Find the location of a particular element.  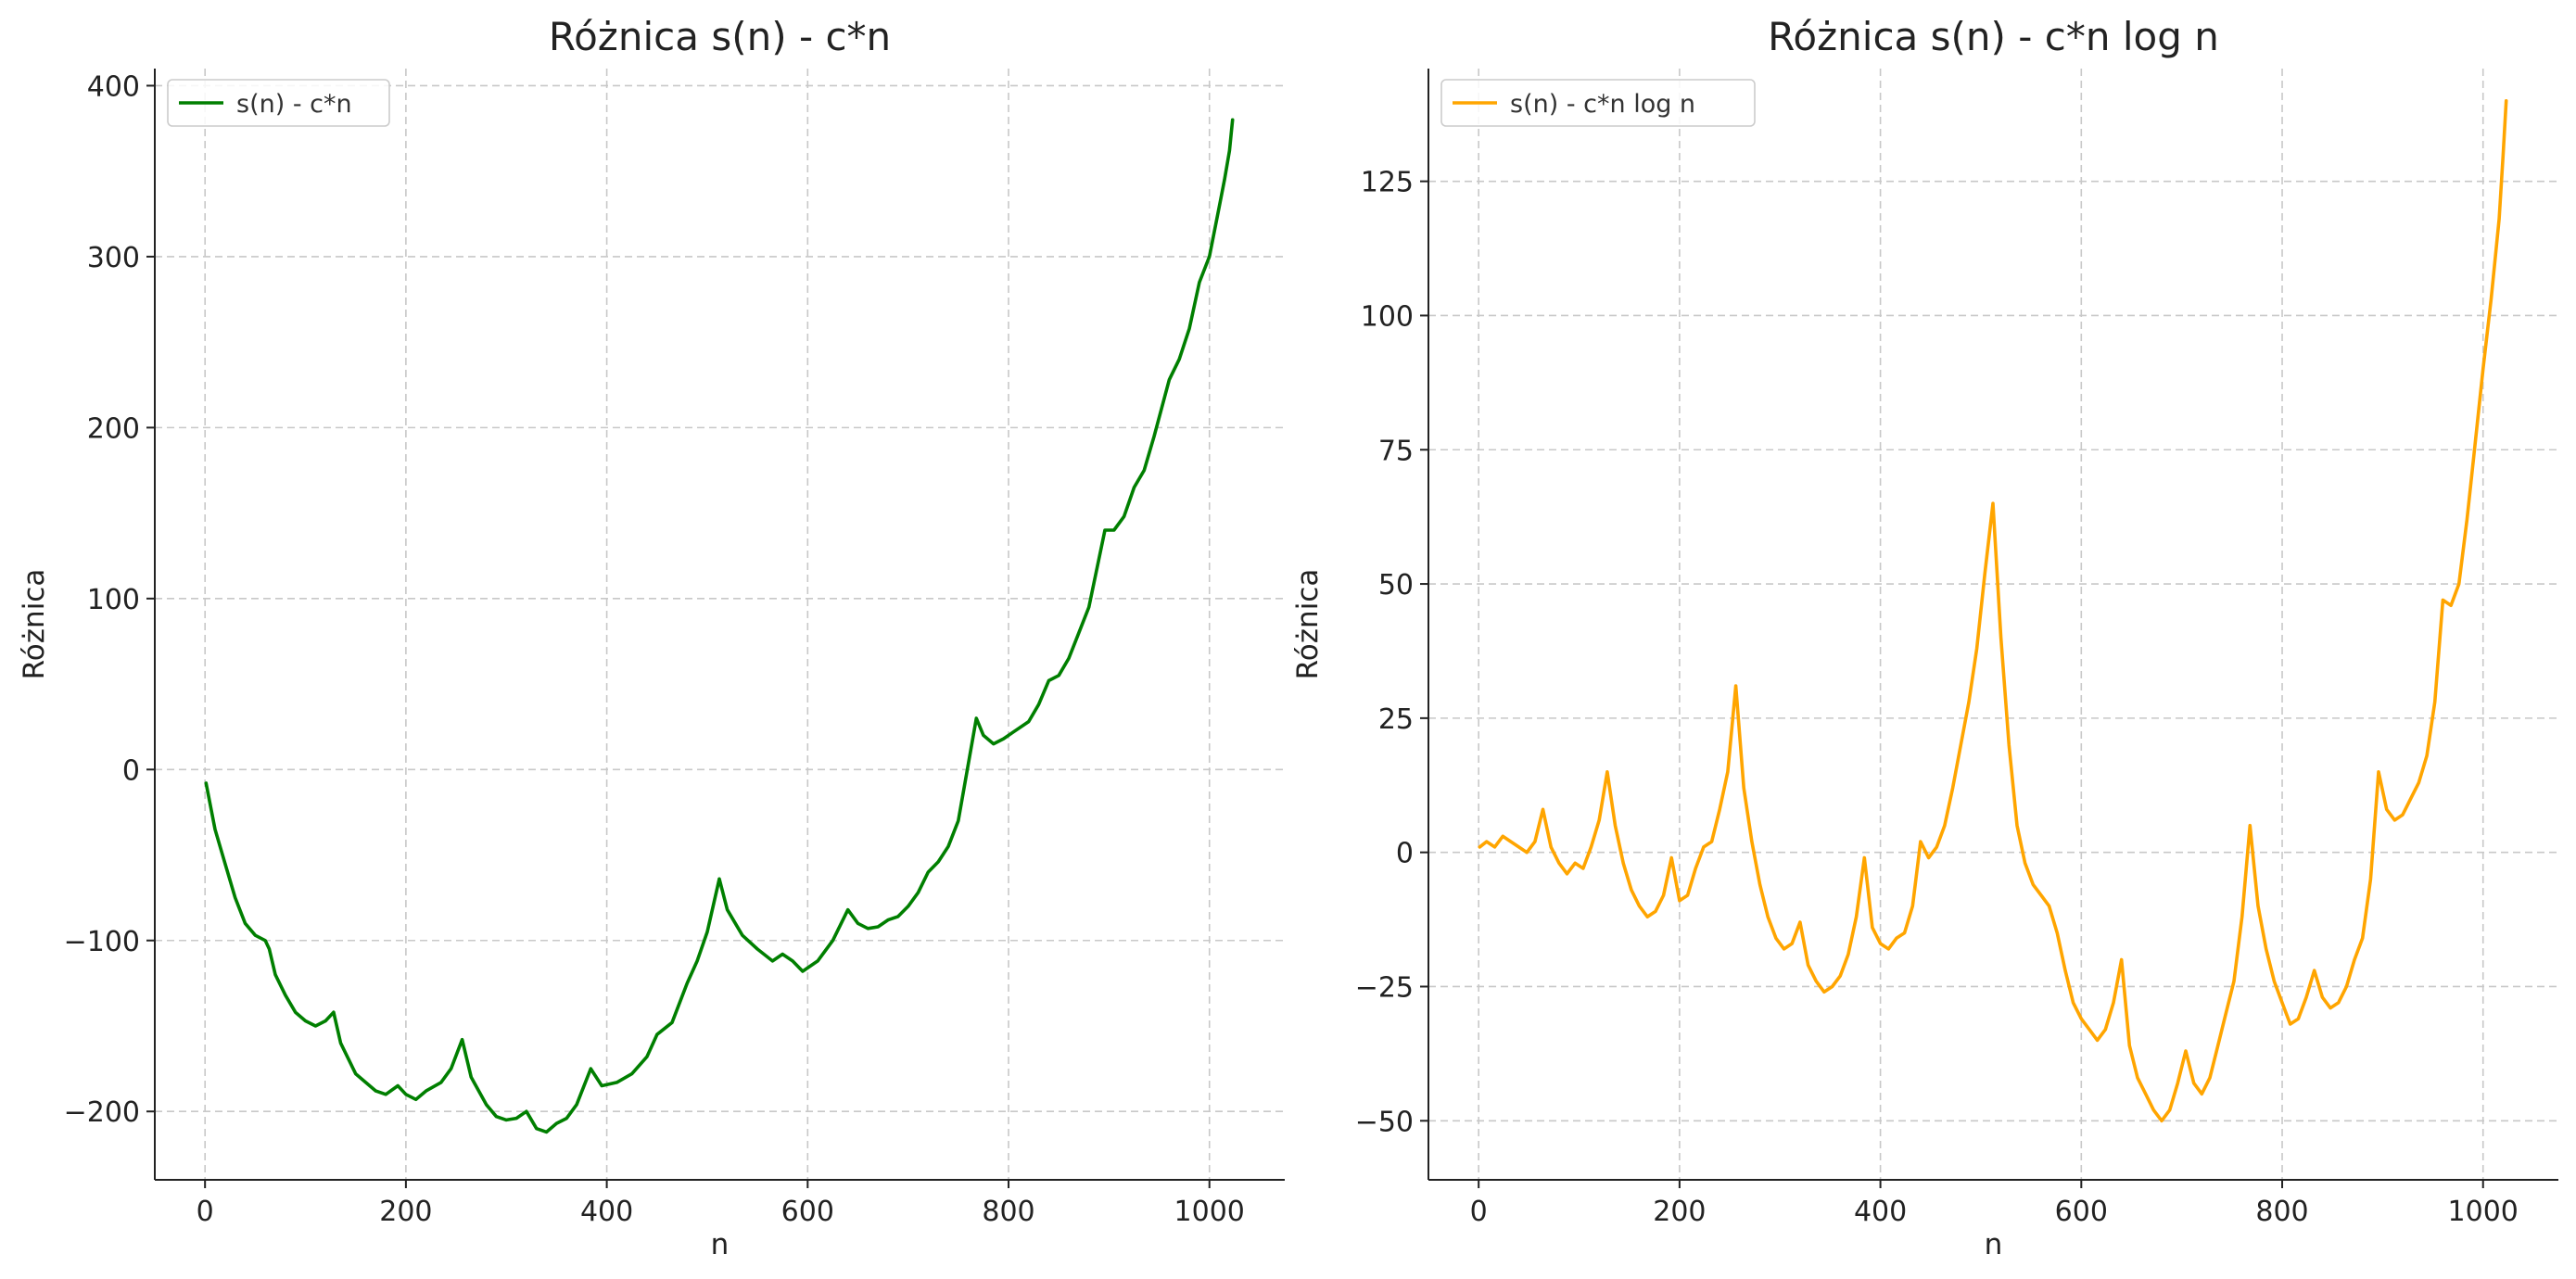

y-tick-label: 300 is located at coordinates (113, 258).